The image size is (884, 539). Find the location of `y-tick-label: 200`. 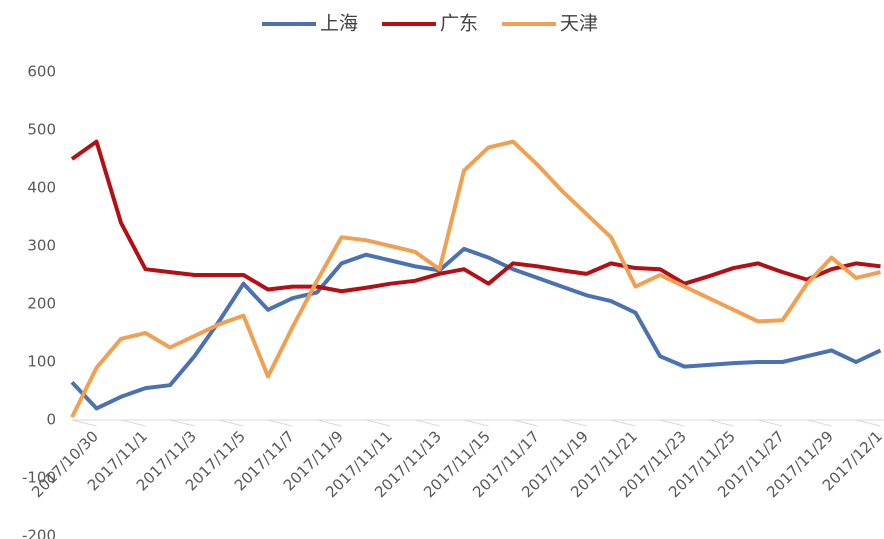

y-tick-label: 200 is located at coordinates (41, 304).